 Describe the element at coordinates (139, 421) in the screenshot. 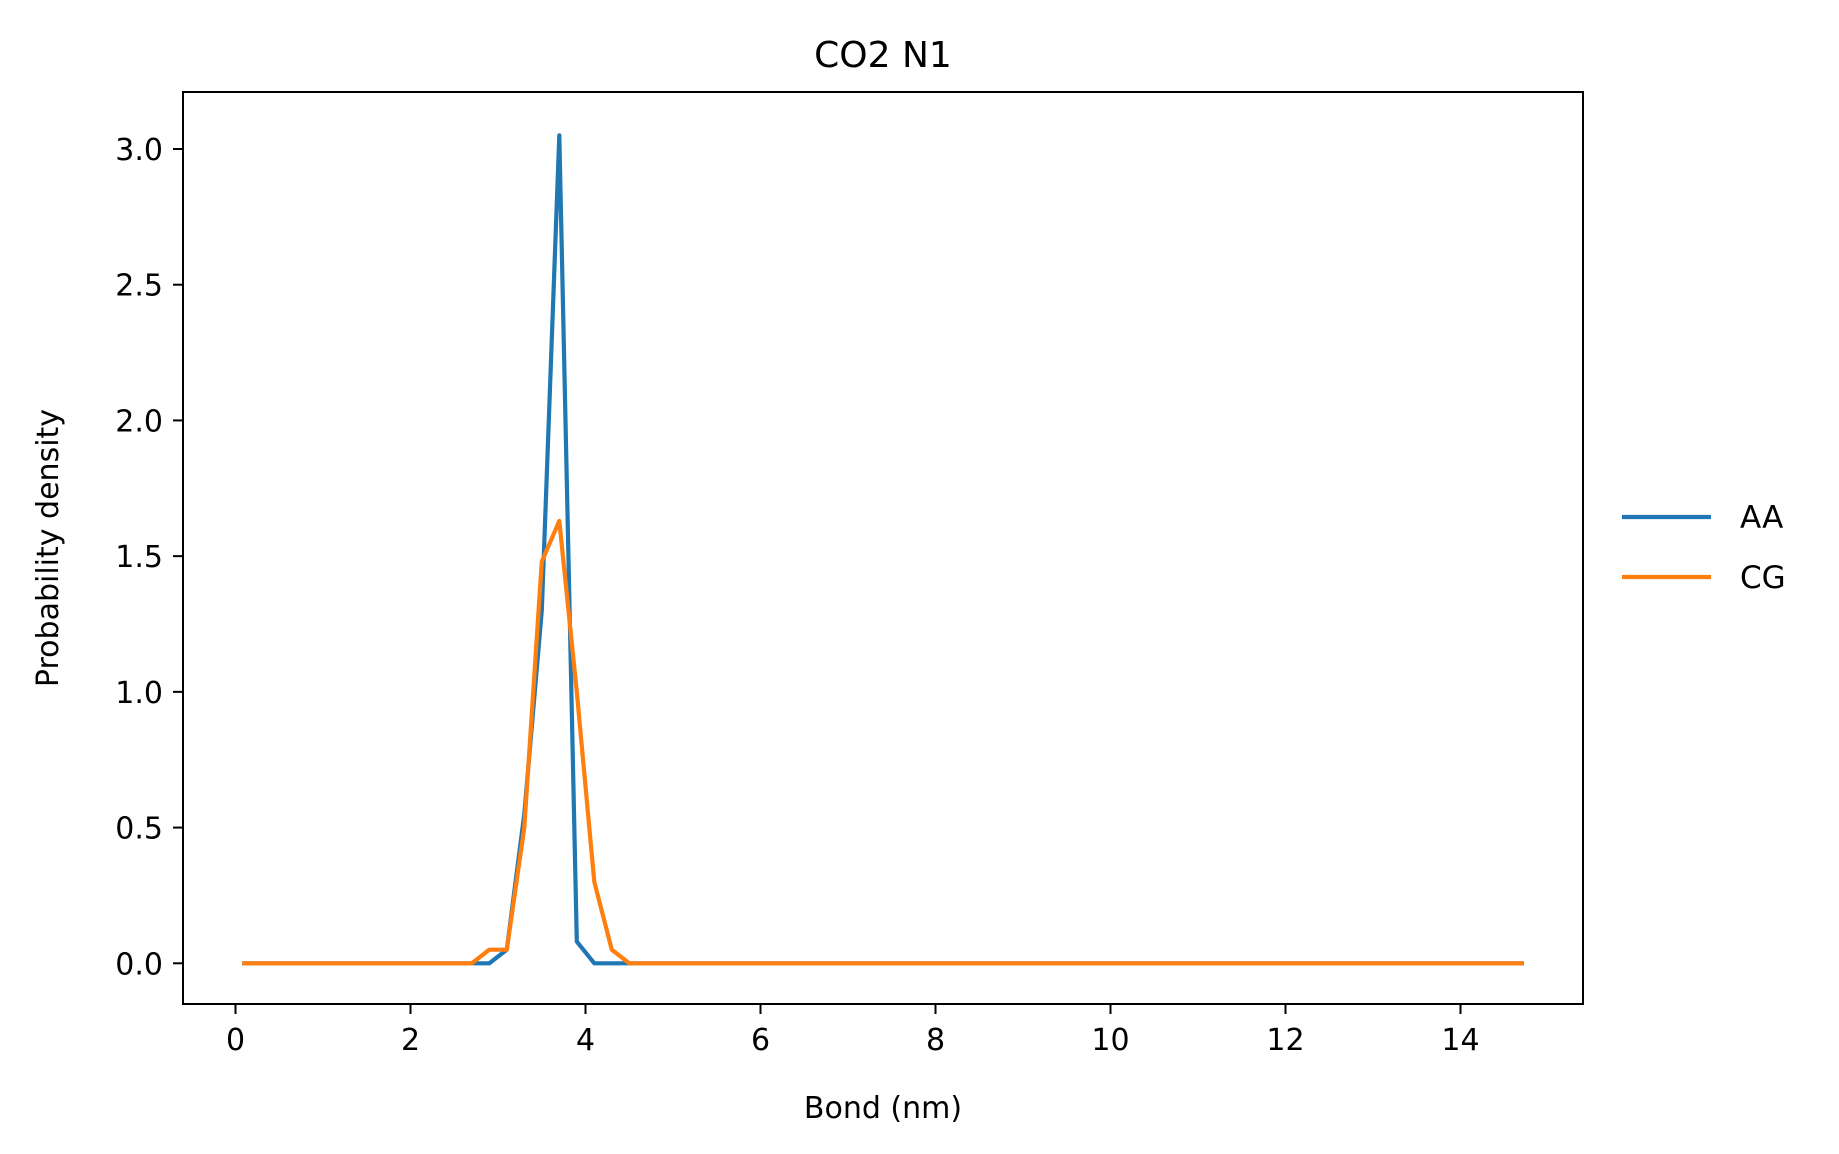

I see `y-tick-label: 2.0` at that location.